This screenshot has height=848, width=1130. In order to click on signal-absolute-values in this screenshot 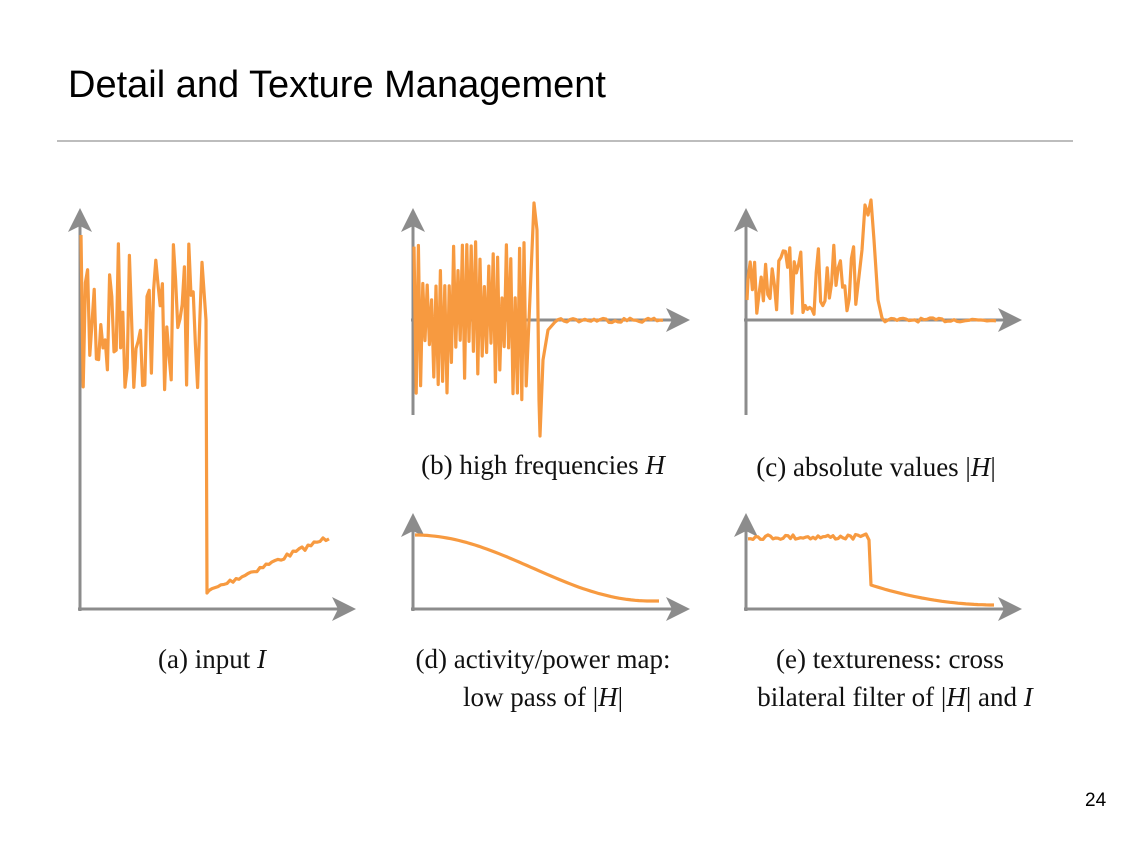, I will do `click(871, 261)`.